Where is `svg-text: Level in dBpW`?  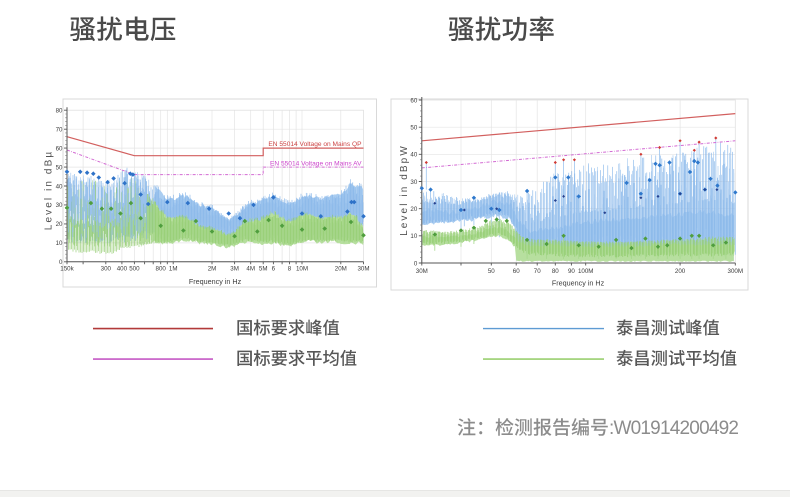 svg-text: Level in dBpW is located at coordinates (404, 190).